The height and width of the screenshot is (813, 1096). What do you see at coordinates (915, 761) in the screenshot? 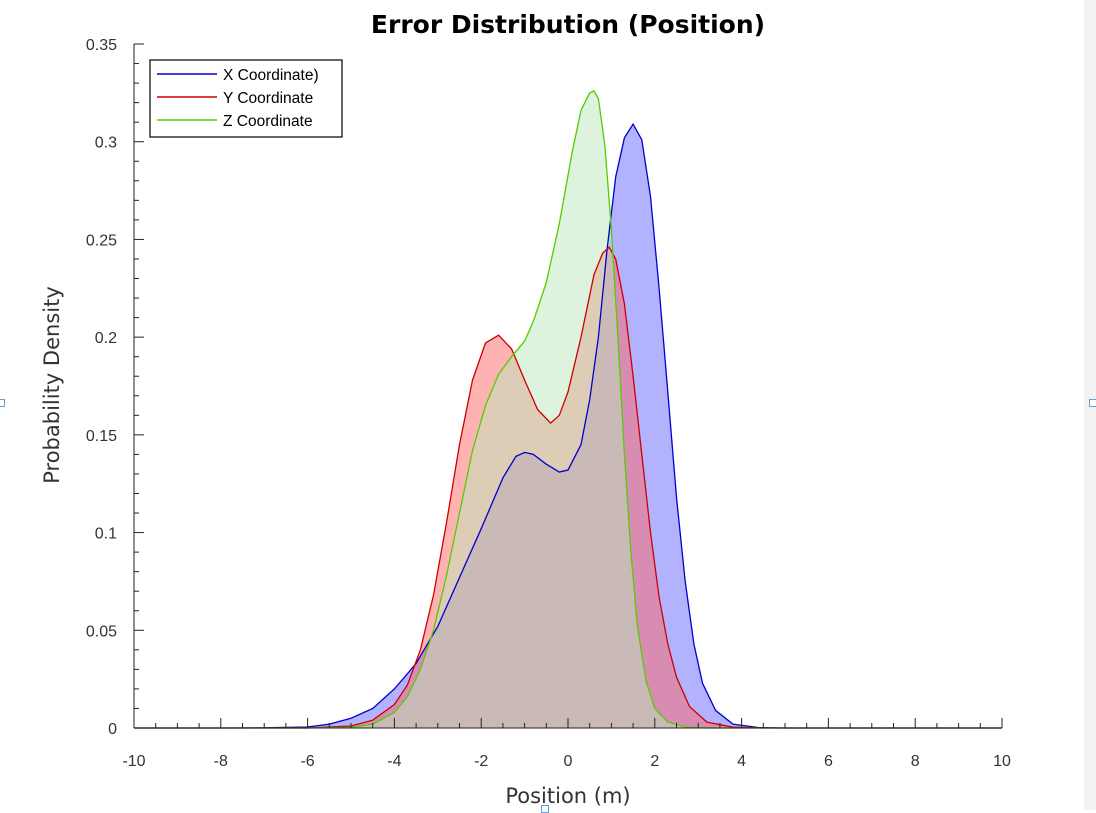
I see `x-tick-label: 8` at bounding box center [915, 761].